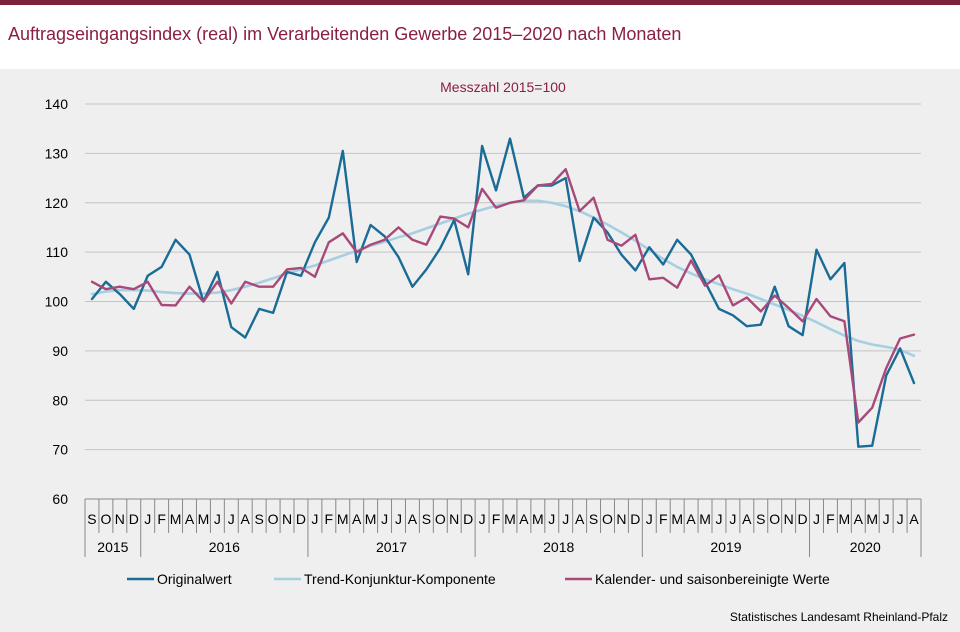  Describe the element at coordinates (400, 579) in the screenshot. I see `legend-label: Trend-Konjunktur-Komponente` at that location.